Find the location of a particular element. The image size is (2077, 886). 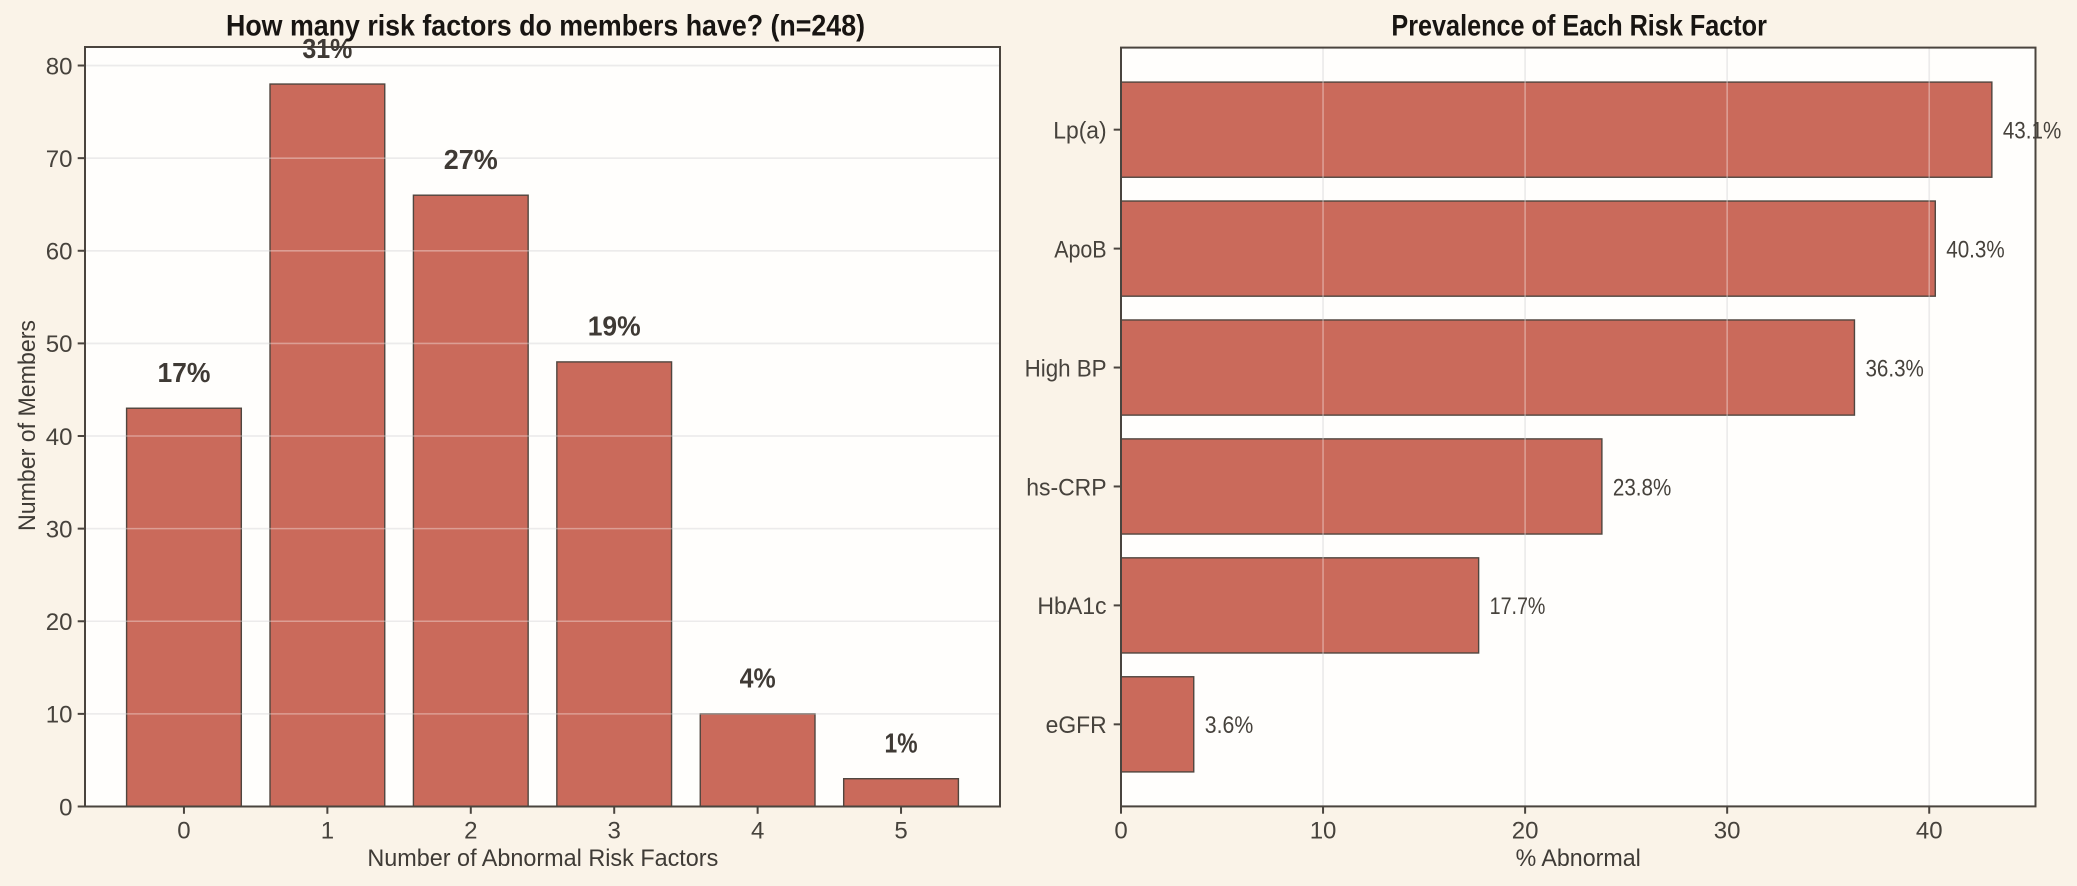

svg-text: 27% is located at coordinates (471, 159).